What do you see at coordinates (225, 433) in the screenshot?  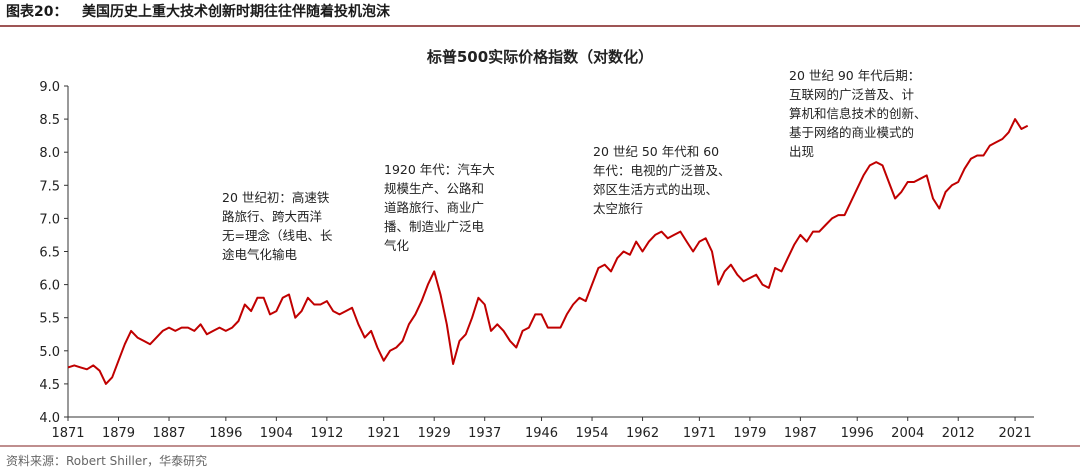 I see `x-tick-label: 1896` at bounding box center [225, 433].